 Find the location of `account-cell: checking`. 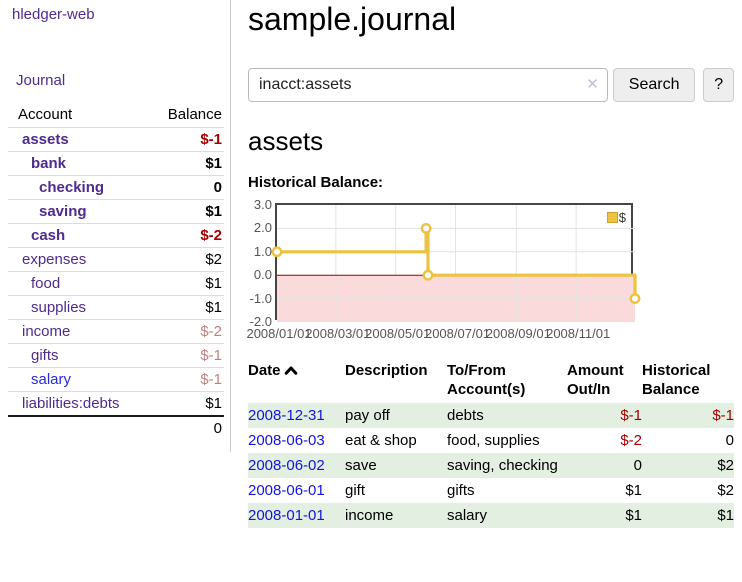

account-cell: checking is located at coordinates (80, 187).